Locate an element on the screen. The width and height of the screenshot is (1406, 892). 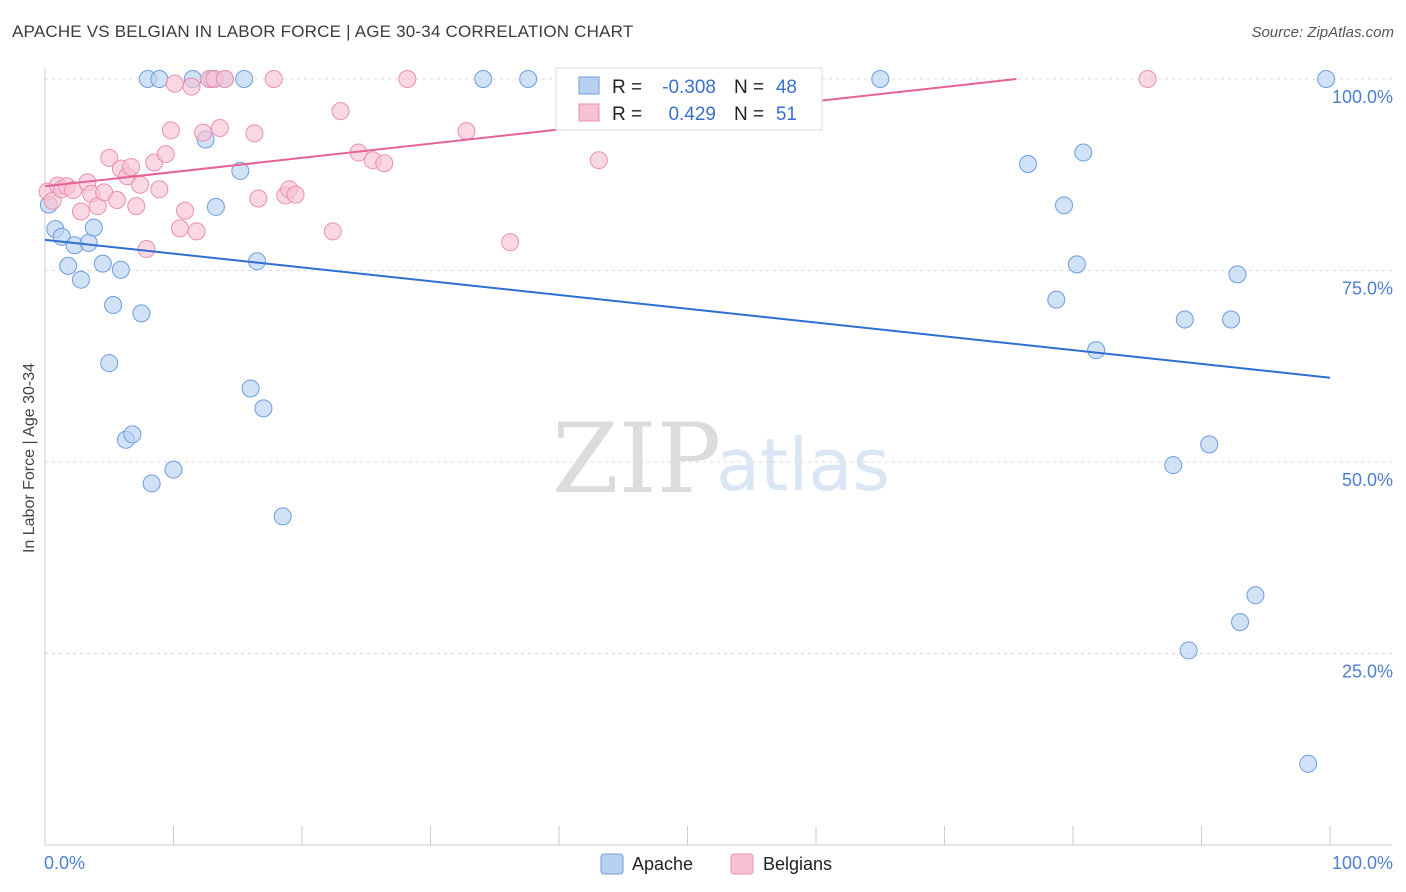
legend-n-label-apache: N = is located at coordinates (749, 87).